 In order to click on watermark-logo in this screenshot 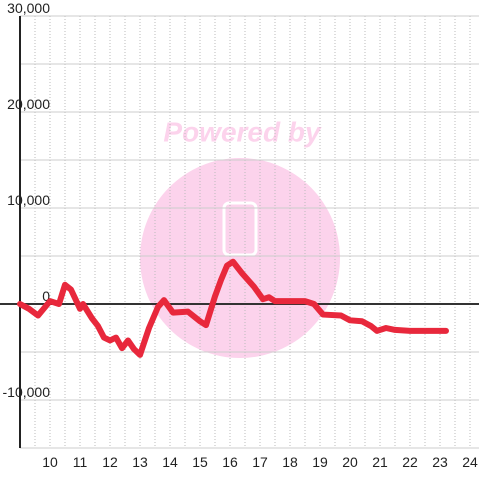, I will do `click(240, 229)`.